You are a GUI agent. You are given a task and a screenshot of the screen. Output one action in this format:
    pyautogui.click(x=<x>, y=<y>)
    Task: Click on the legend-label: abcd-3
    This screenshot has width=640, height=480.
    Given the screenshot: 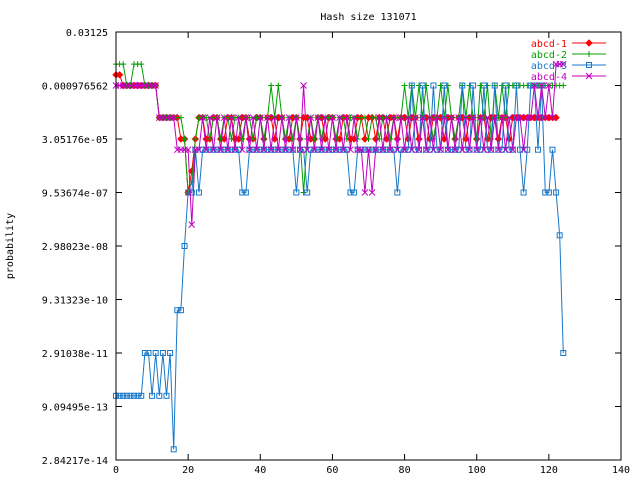 What is the action you would take?
    pyautogui.click(x=549, y=66)
    